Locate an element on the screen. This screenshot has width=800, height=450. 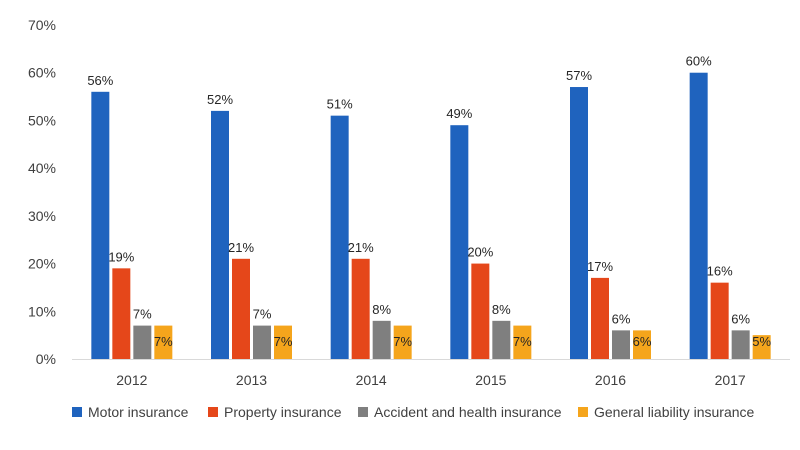
bar-general-liability-insurance-2014 is located at coordinates (402, 342).